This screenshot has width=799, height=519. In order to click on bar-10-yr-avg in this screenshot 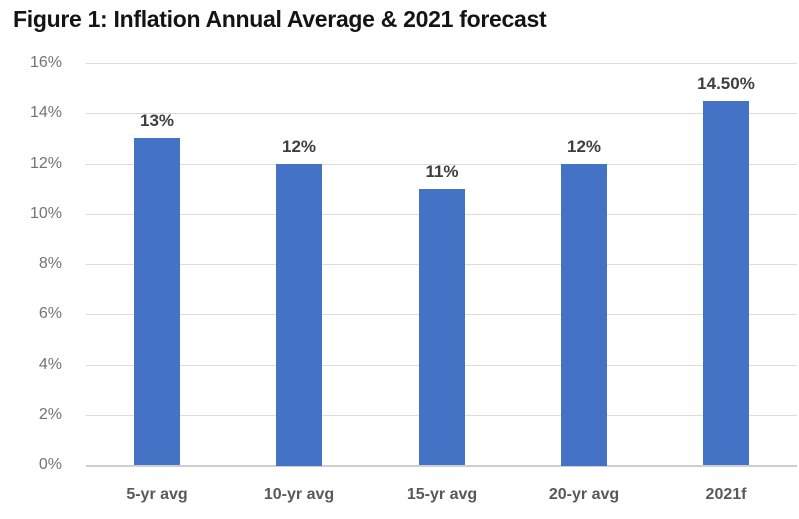, I will do `click(299, 315)`.